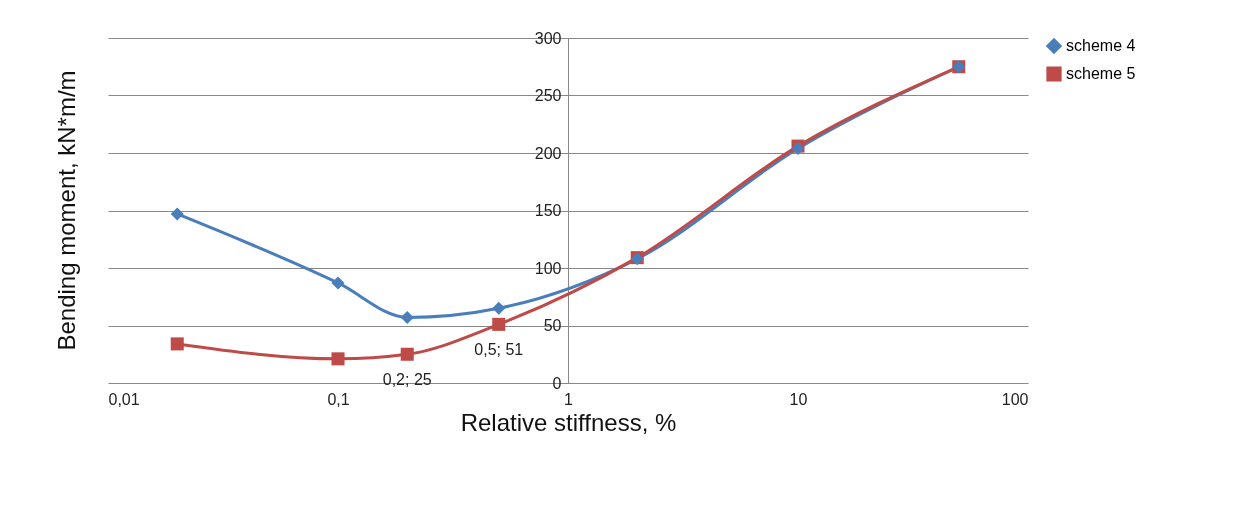  Describe the element at coordinates (1015, 399) in the screenshot. I see `x-tick-label: 100` at that location.